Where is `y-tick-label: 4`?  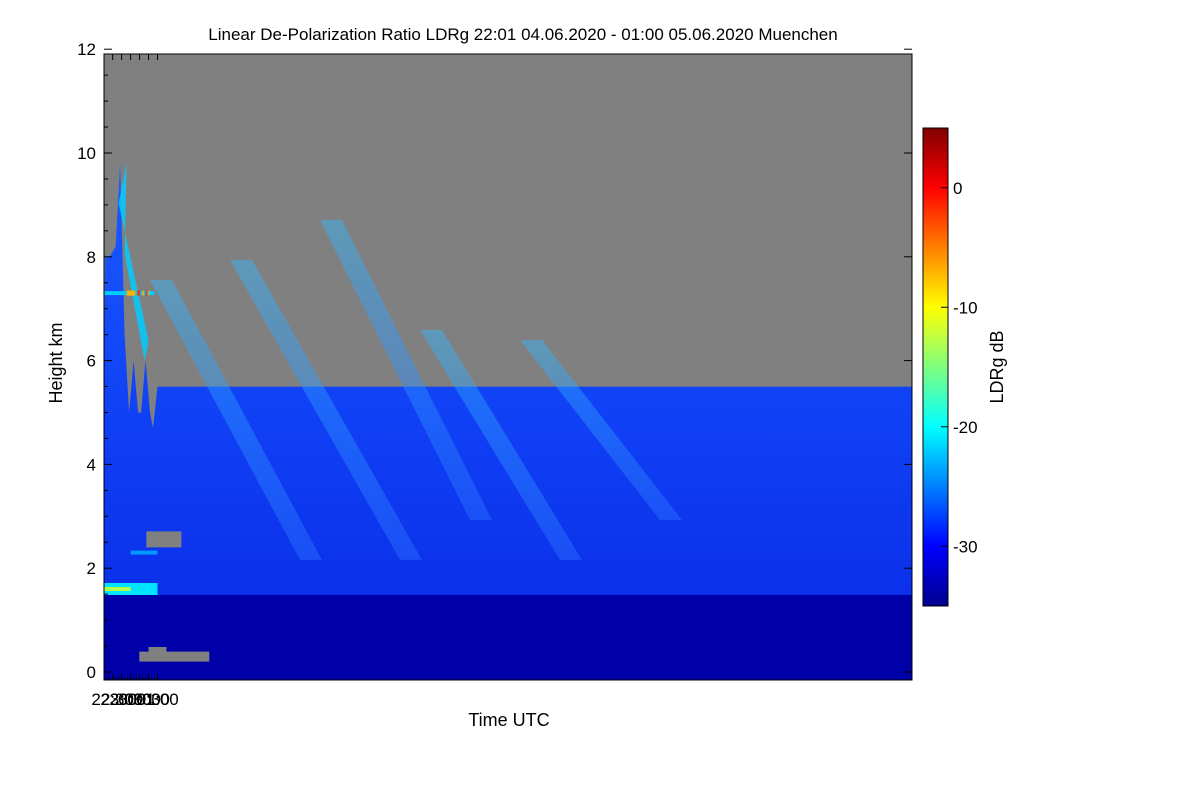 y-tick-label: 4 is located at coordinates (91, 464).